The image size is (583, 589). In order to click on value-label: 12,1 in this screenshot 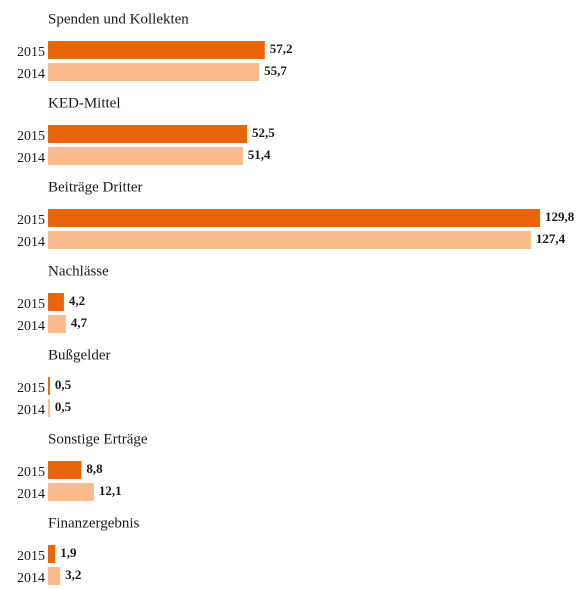, I will do `click(110, 490)`.